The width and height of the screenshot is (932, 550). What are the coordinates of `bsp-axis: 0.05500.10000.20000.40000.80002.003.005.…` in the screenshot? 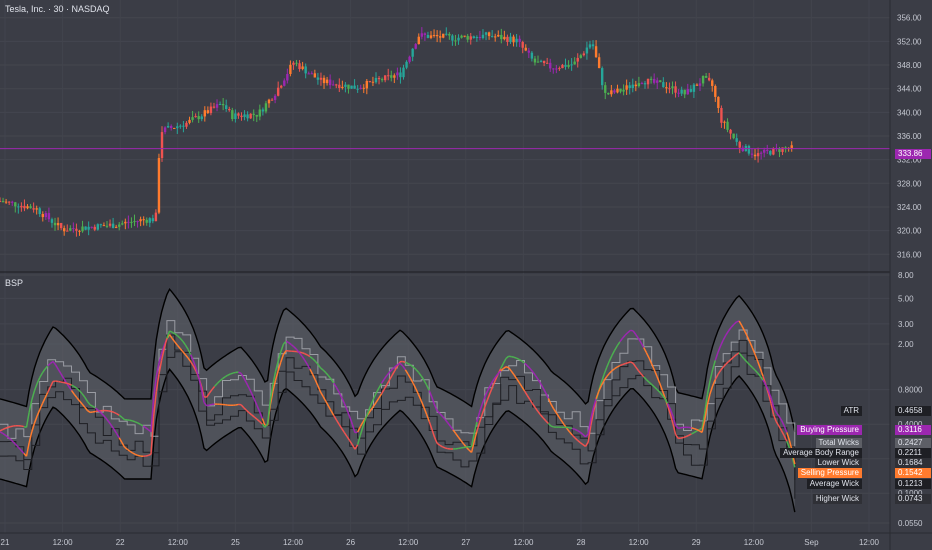 It's located at (910, 399).